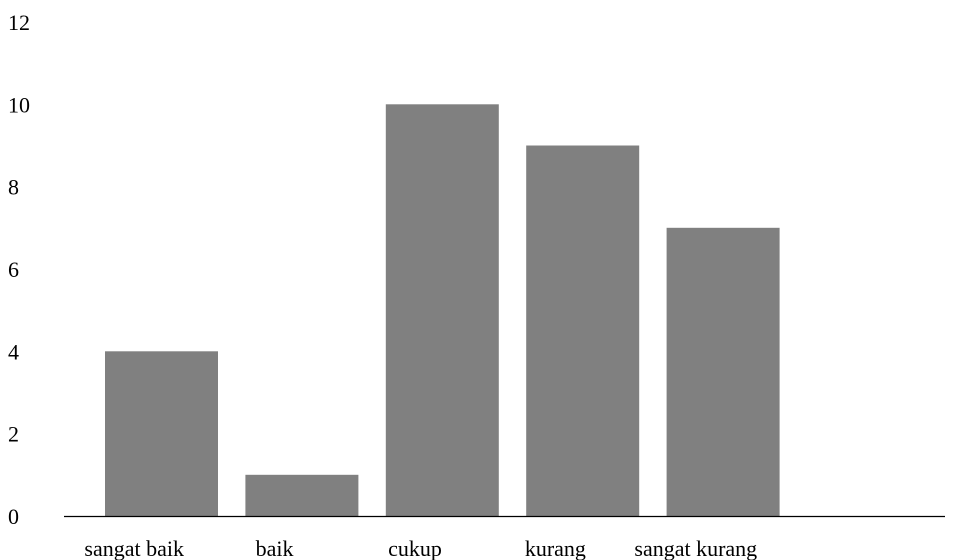 Image resolution: width=955 pixels, height=560 pixels. I want to click on x-category-label: kurang, so click(555, 548).